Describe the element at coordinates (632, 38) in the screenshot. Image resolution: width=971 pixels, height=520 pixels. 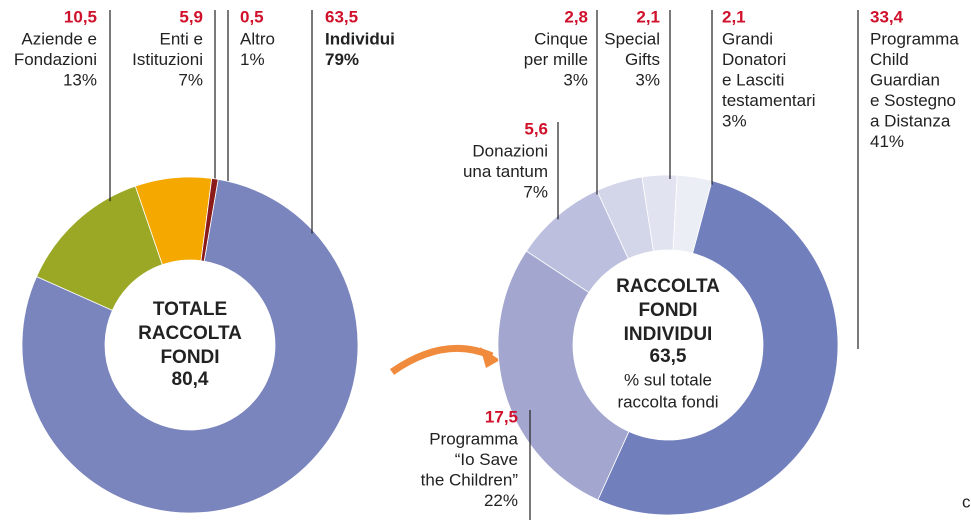
I see `category-label: Special` at that location.